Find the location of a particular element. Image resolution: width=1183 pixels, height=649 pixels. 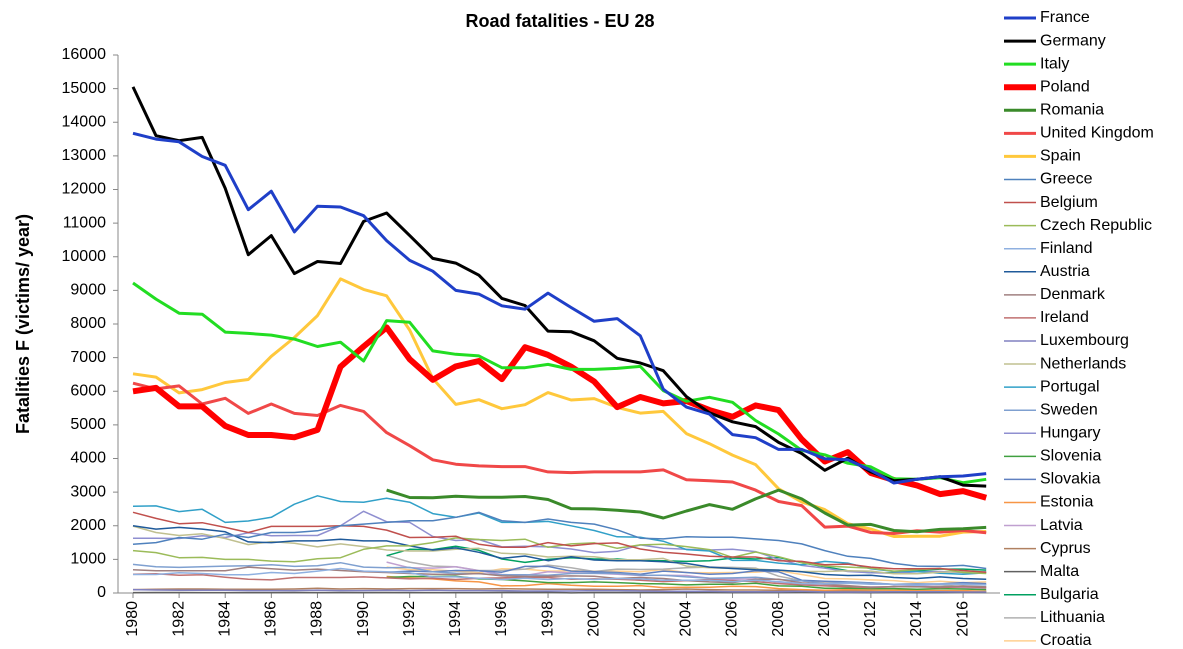

x-tick-label: 2012 is located at coordinates (870, 619).